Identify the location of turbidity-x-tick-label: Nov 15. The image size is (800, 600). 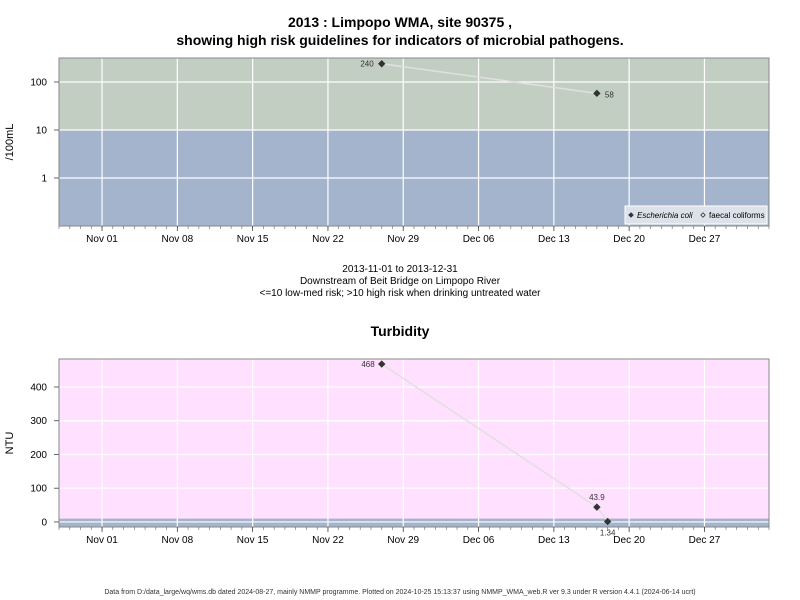
(253, 540).